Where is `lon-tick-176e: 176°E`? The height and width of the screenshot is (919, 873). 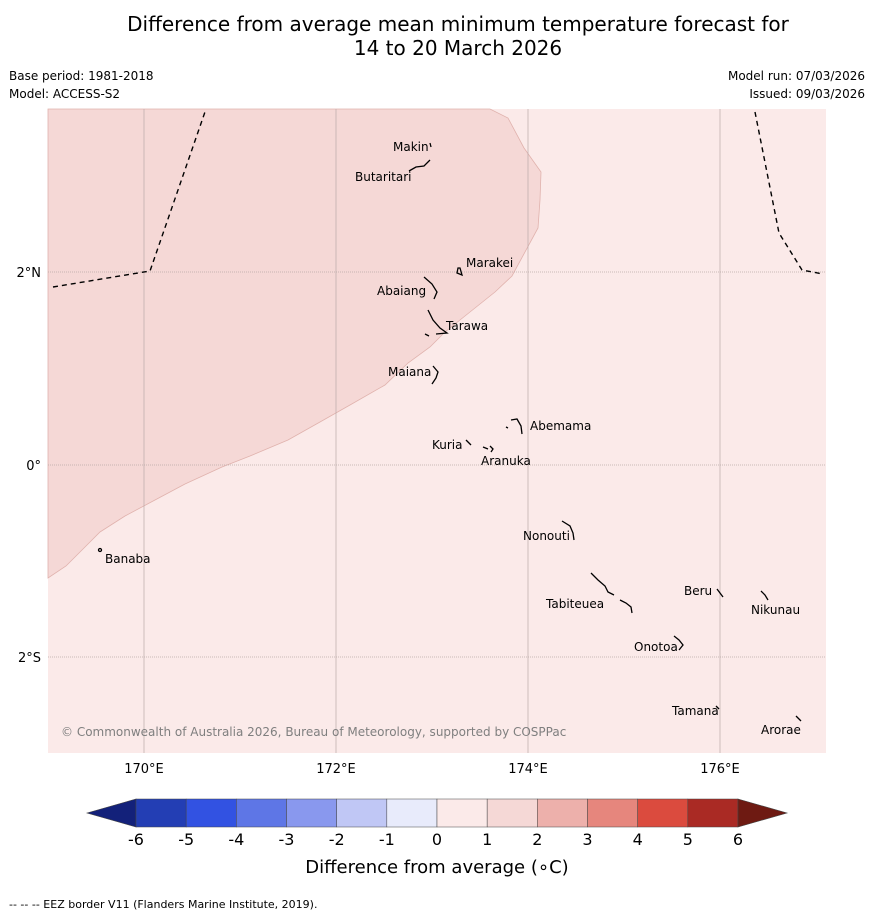 lon-tick-176e: 176°E is located at coordinates (720, 769).